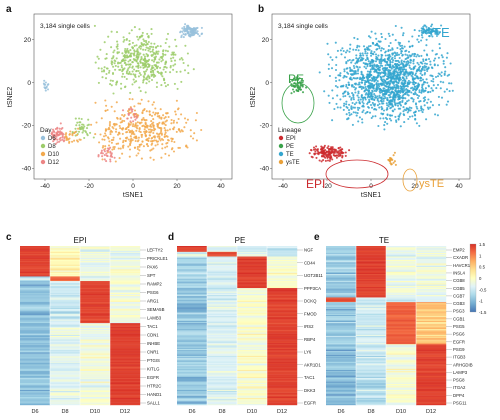  I want to click on gene-label: ARHGDIB, so click(463, 364).